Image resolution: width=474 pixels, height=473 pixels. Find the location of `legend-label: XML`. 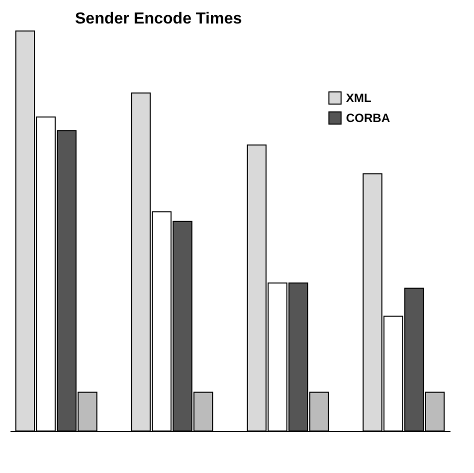

legend-label: XML is located at coordinates (359, 98).